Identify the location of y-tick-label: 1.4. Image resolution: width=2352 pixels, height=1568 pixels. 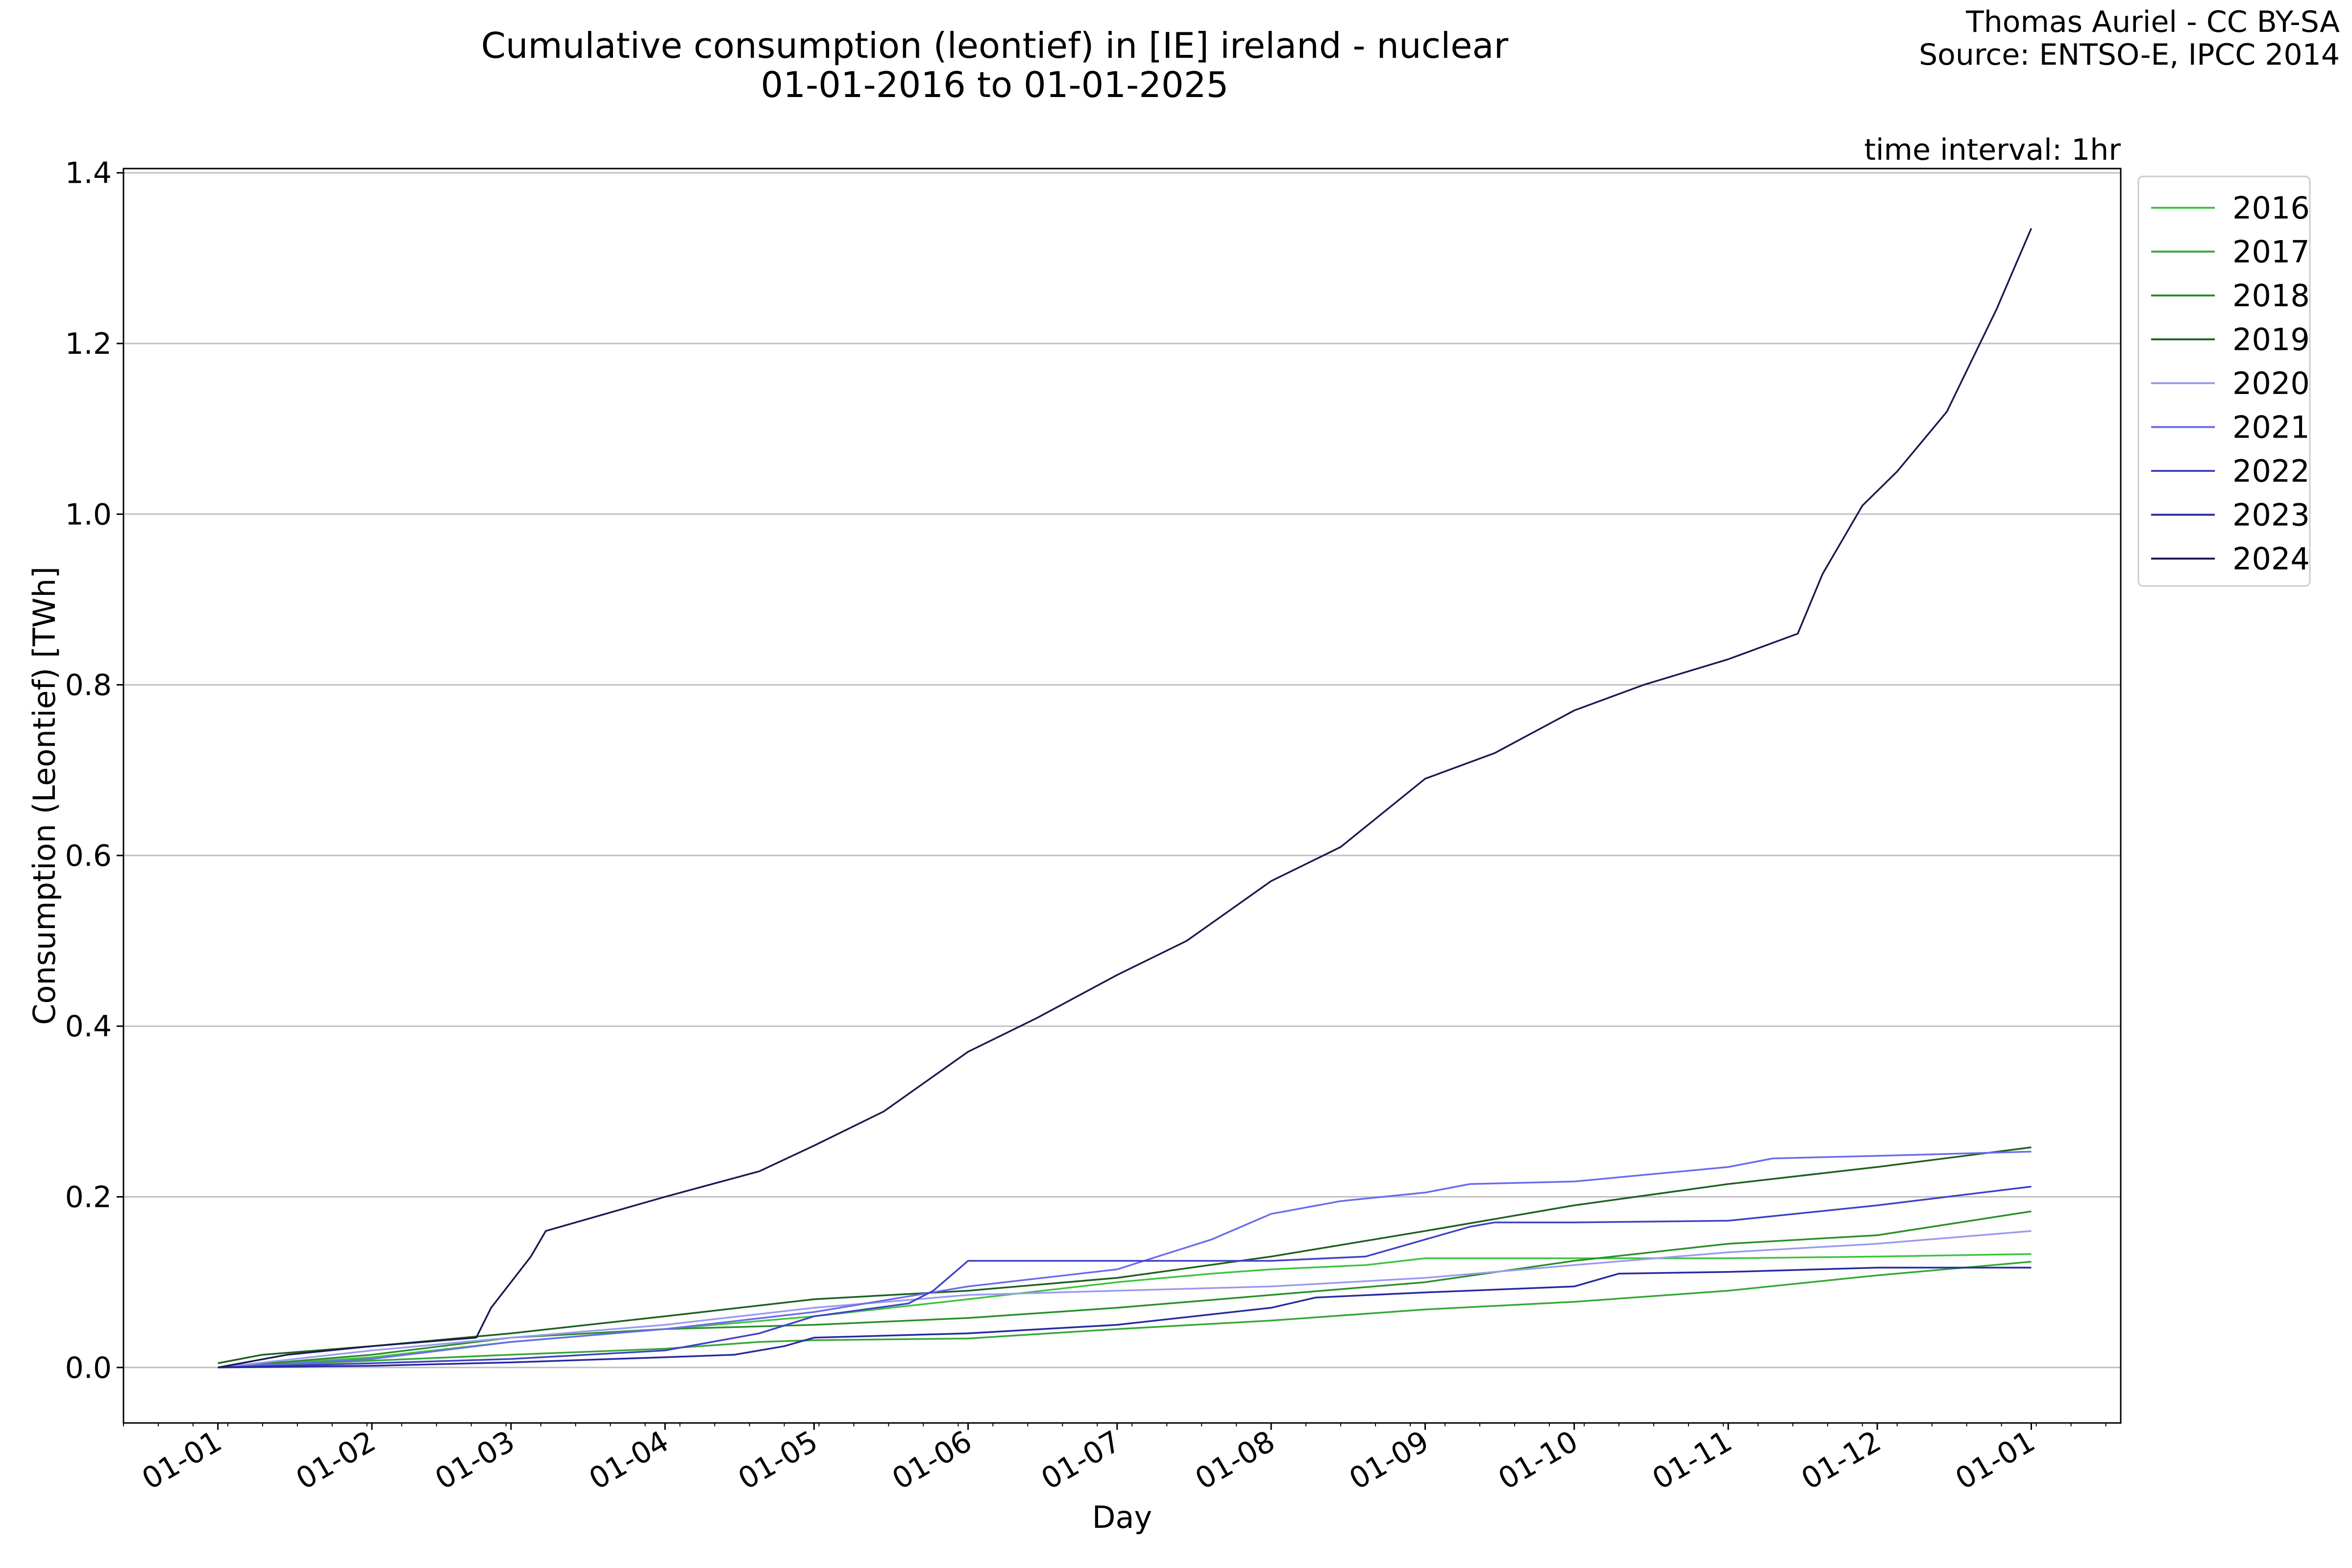
(88, 173).